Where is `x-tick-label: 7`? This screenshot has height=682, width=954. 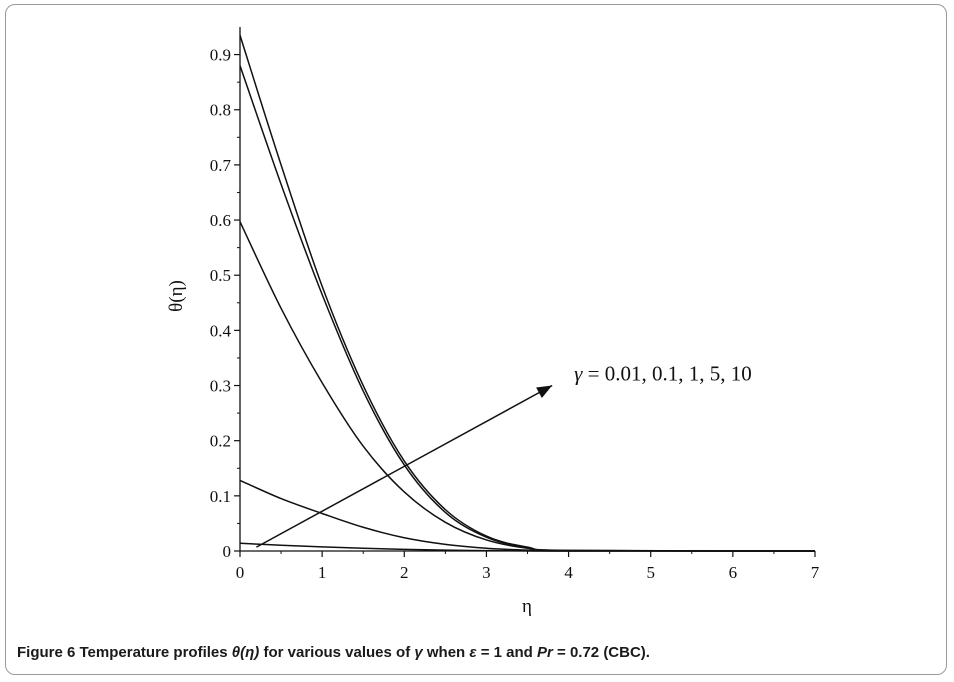
x-tick-label: 7 is located at coordinates (815, 572).